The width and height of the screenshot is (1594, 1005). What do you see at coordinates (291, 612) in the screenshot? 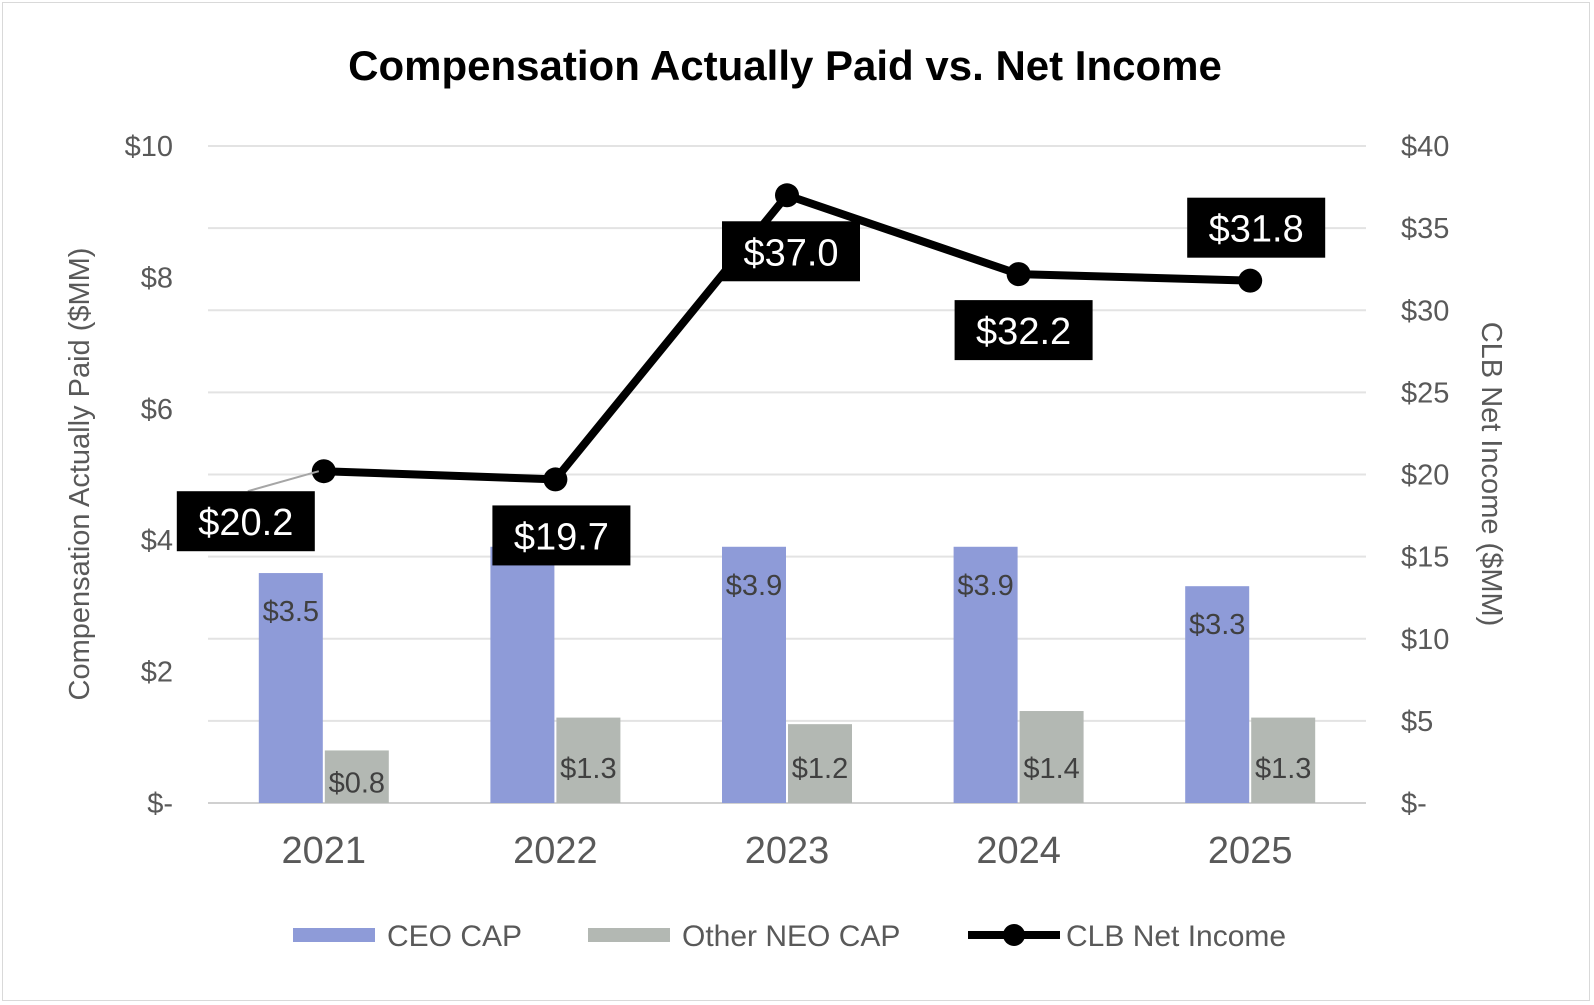
I see `bar-data-label: $3.5` at bounding box center [291, 612].